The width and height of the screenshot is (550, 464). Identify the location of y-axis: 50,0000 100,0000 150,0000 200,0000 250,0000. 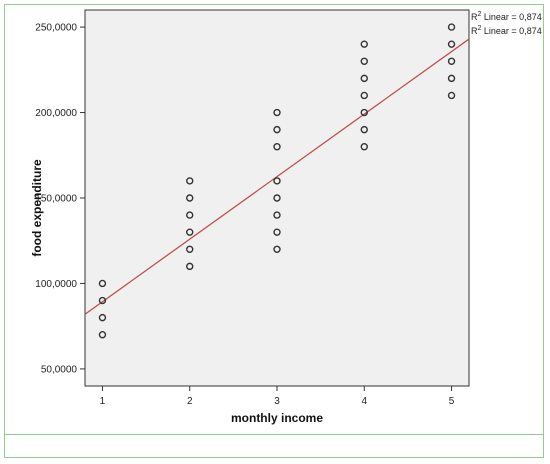
(60, 199).